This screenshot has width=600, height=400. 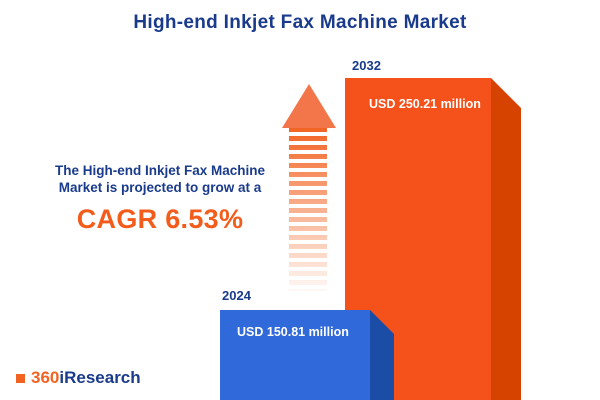 I want to click on growth-arrow-fade, so click(x=308, y=210).